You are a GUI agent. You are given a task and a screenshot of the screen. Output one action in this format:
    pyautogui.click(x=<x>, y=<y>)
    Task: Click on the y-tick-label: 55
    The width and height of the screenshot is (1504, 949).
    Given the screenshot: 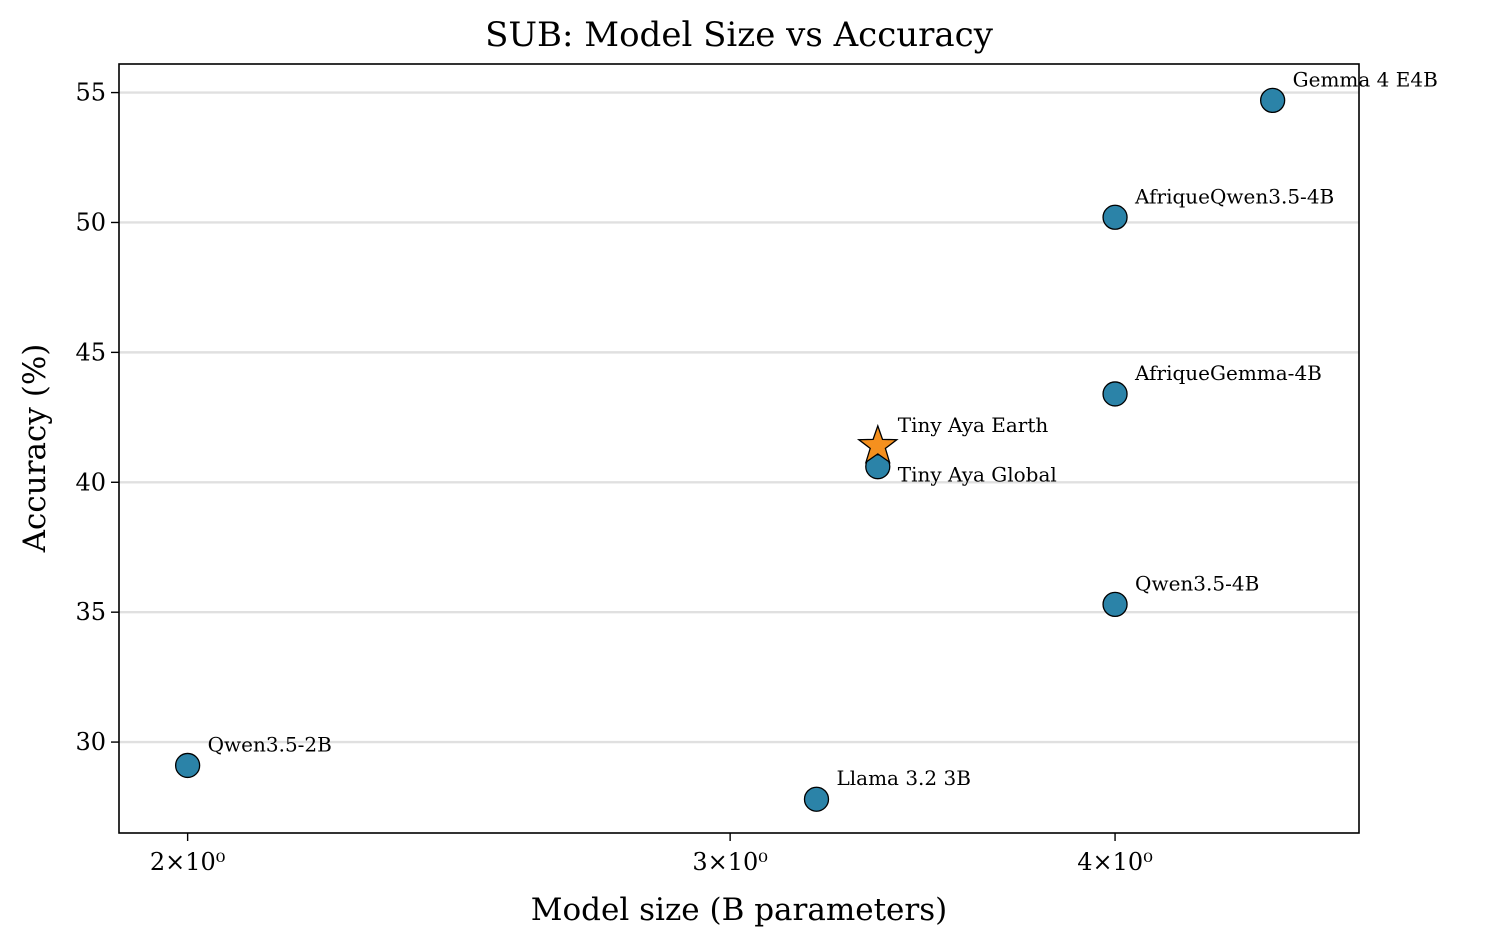 What is the action you would take?
    pyautogui.click(x=90, y=93)
    